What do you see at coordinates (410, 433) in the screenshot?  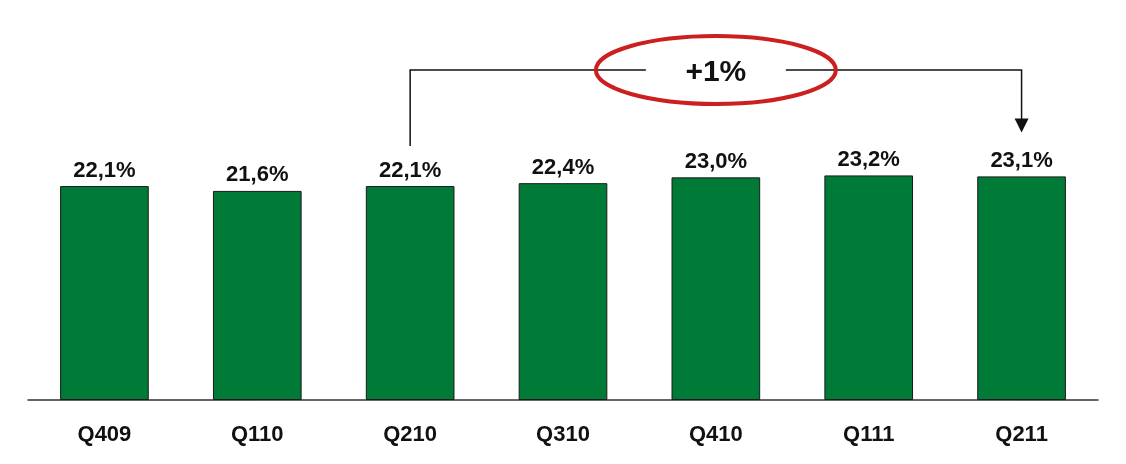 I see `x-tick-label: Q210` at bounding box center [410, 433].